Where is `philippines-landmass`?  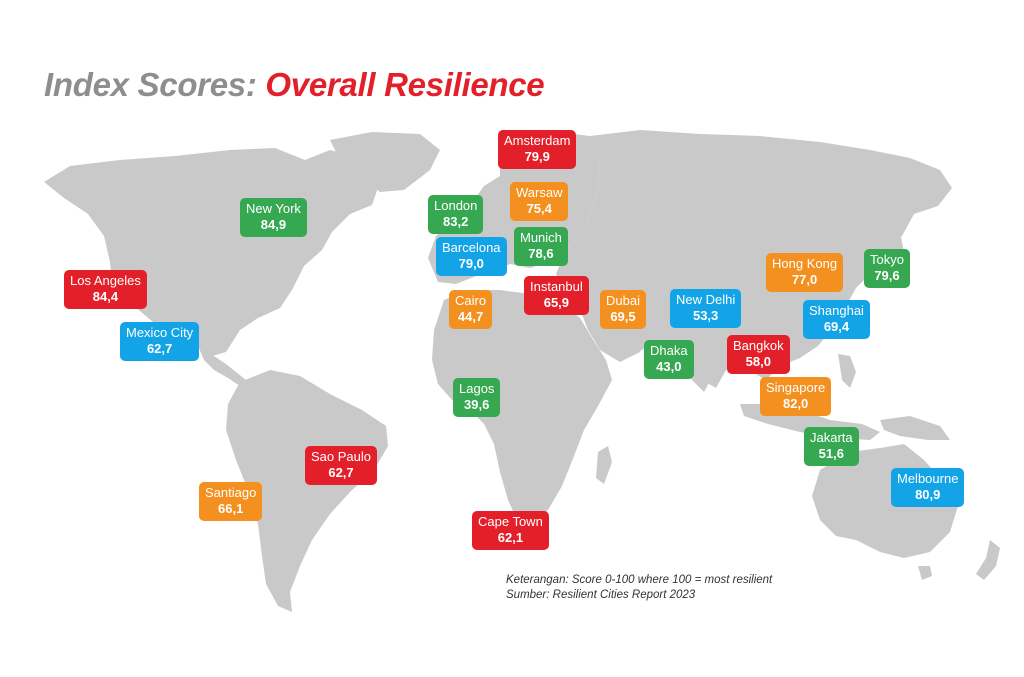
philippines-landmass is located at coordinates (847, 371).